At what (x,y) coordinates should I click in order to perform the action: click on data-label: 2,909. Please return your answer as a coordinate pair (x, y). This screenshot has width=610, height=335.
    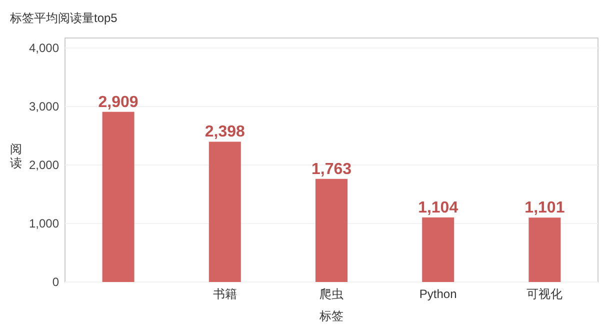
    Looking at the image, I should click on (118, 102).